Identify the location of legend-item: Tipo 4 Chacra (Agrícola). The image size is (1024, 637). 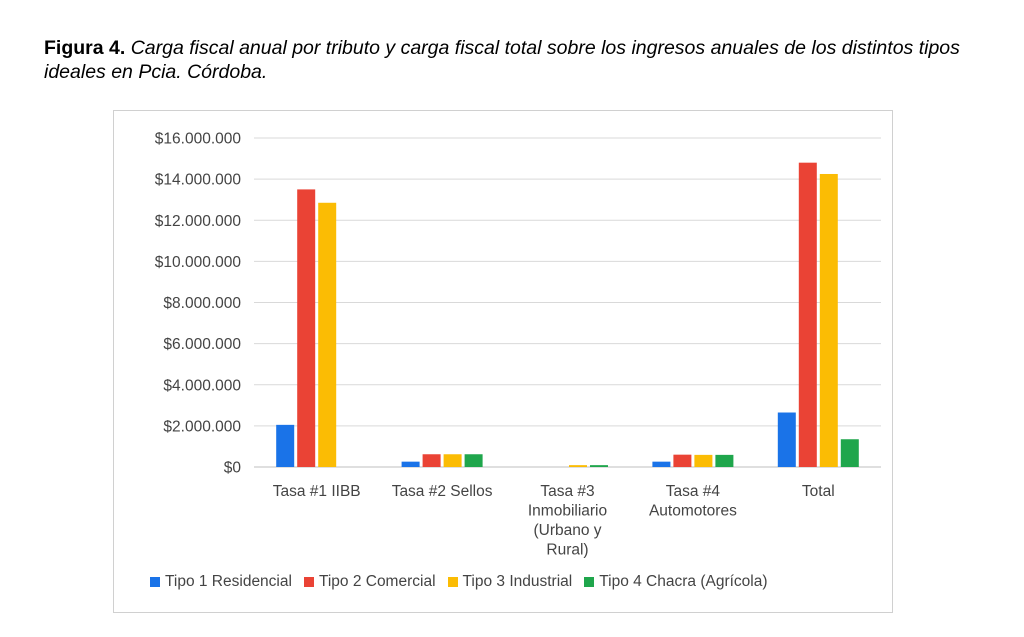
(676, 582).